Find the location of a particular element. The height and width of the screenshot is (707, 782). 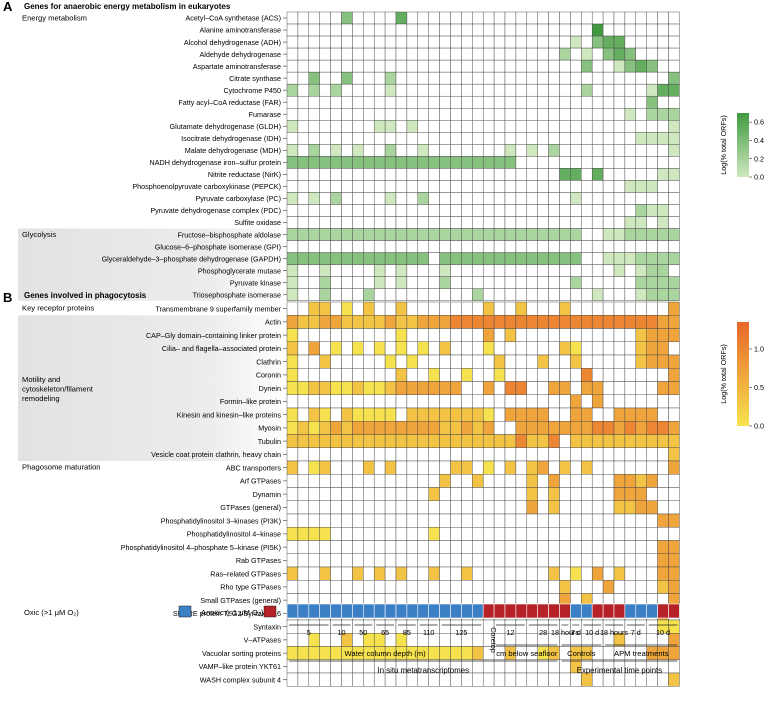

colorbar-tick-label: 1.0 is located at coordinates (759, 349).